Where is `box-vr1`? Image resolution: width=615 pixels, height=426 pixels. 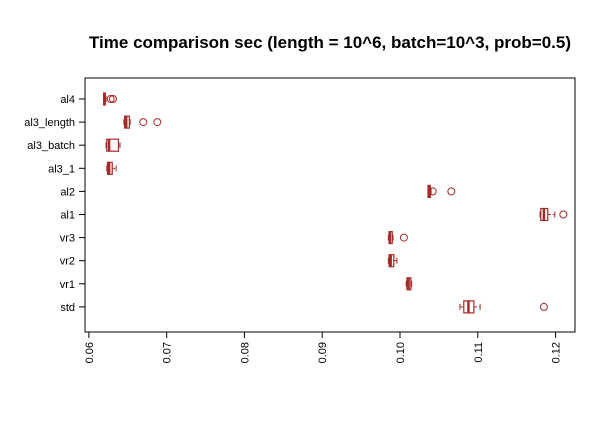
box-vr1 is located at coordinates (409, 284).